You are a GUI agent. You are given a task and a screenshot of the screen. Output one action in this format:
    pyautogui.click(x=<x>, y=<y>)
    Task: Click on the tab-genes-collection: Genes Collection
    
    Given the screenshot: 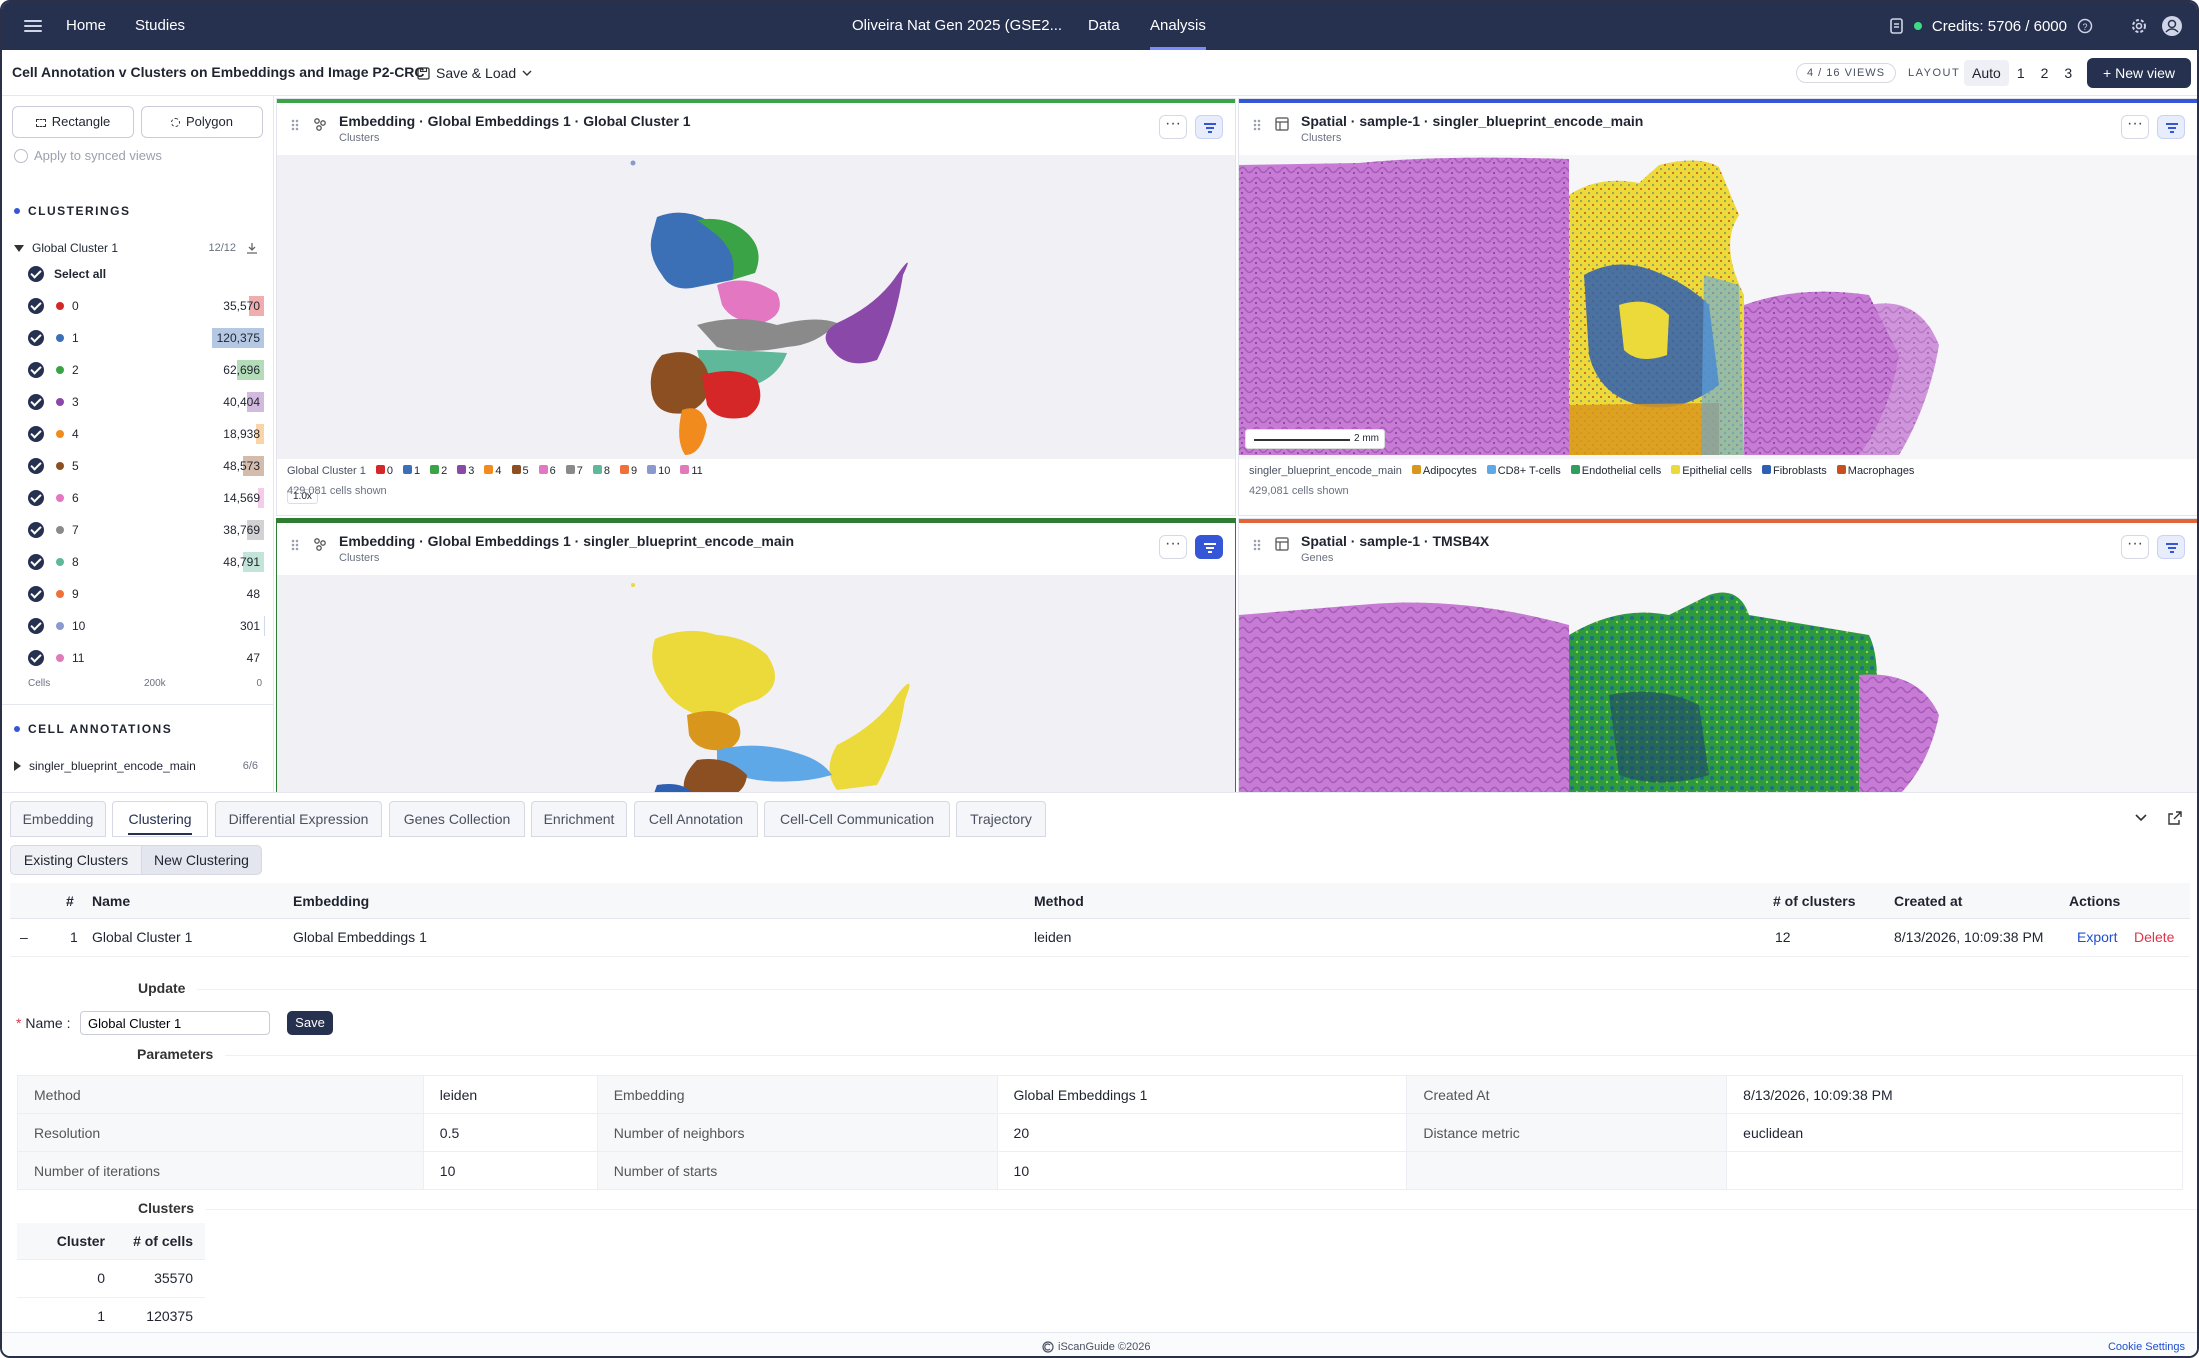 What is the action you would take?
    pyautogui.click(x=457, y=819)
    